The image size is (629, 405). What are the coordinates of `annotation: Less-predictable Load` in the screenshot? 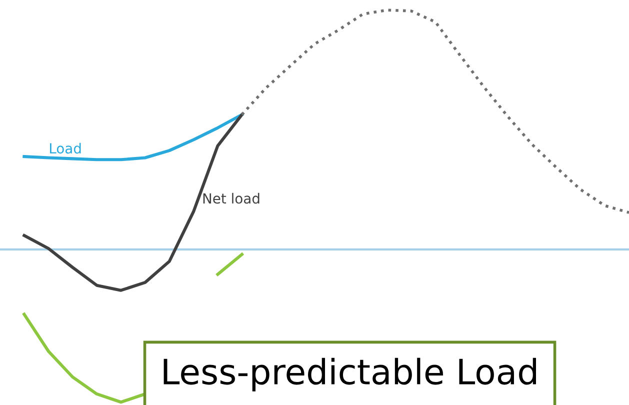 It's located at (350, 375).